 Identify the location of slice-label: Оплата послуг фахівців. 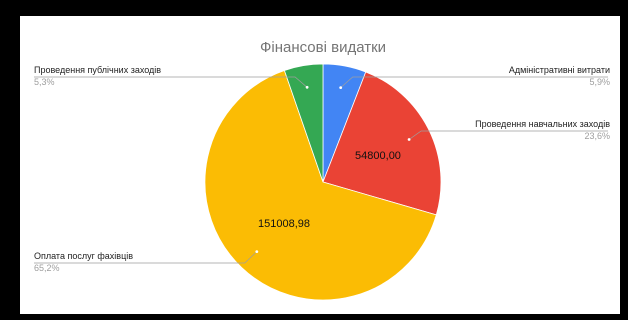
(83, 256).